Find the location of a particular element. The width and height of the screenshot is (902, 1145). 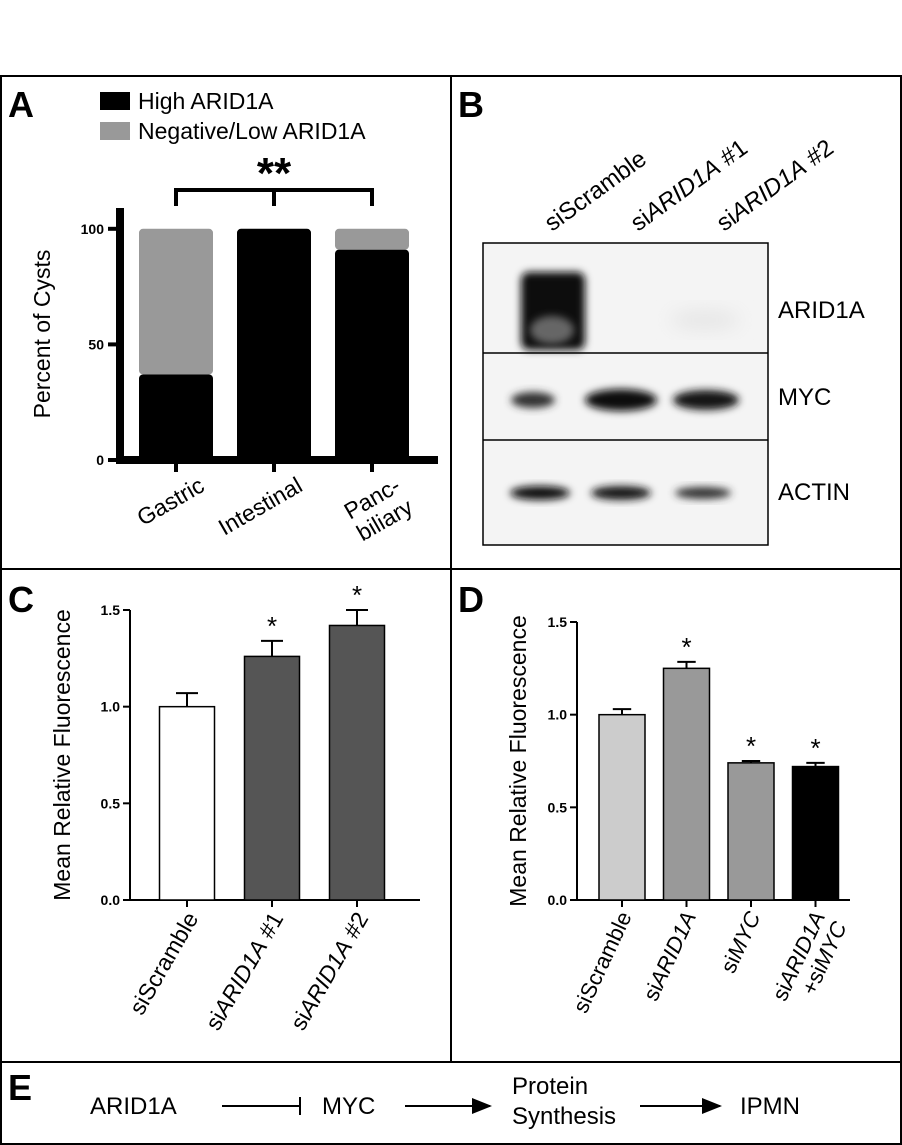

blot-row-label: MYC is located at coordinates (804, 397).